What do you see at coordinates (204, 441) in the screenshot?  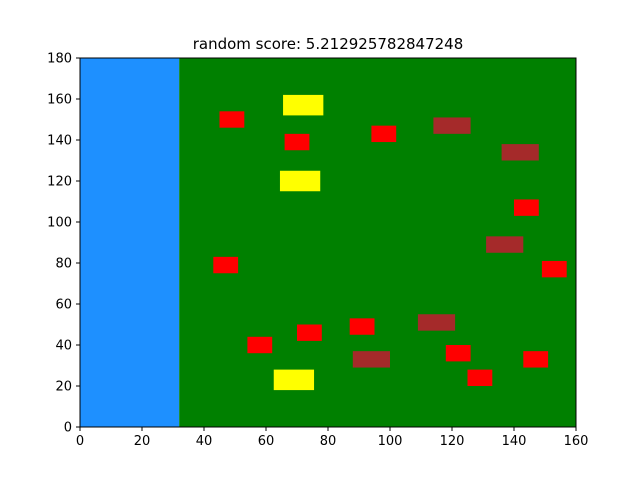 I see `x-tick-label: 40` at bounding box center [204, 441].